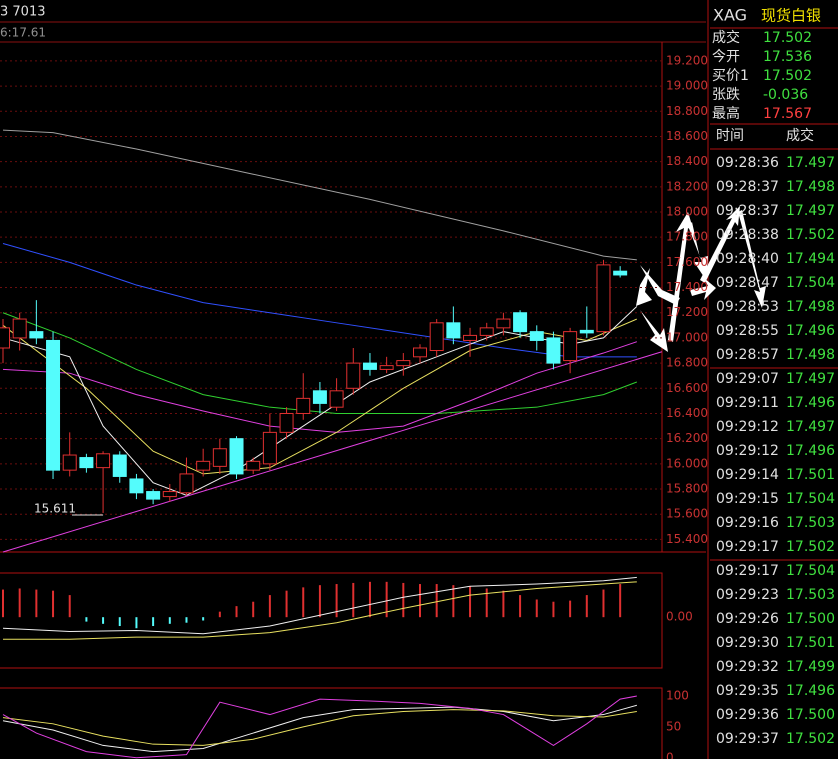  I want to click on panel-border, so click(331, 723).